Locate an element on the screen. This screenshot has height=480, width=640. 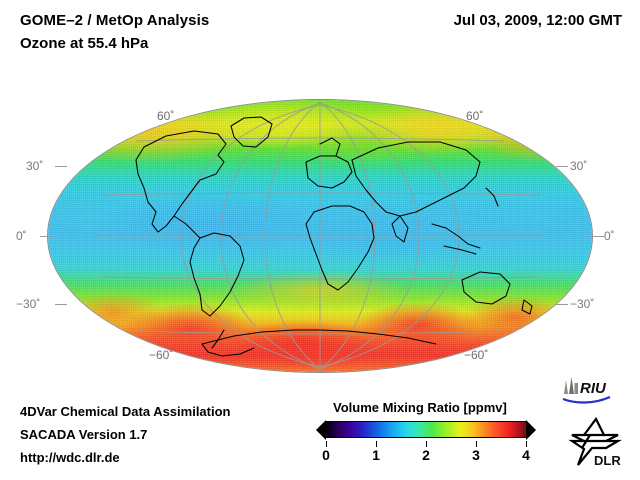
dlr-wordmark: DLR is located at coordinates (607, 460).